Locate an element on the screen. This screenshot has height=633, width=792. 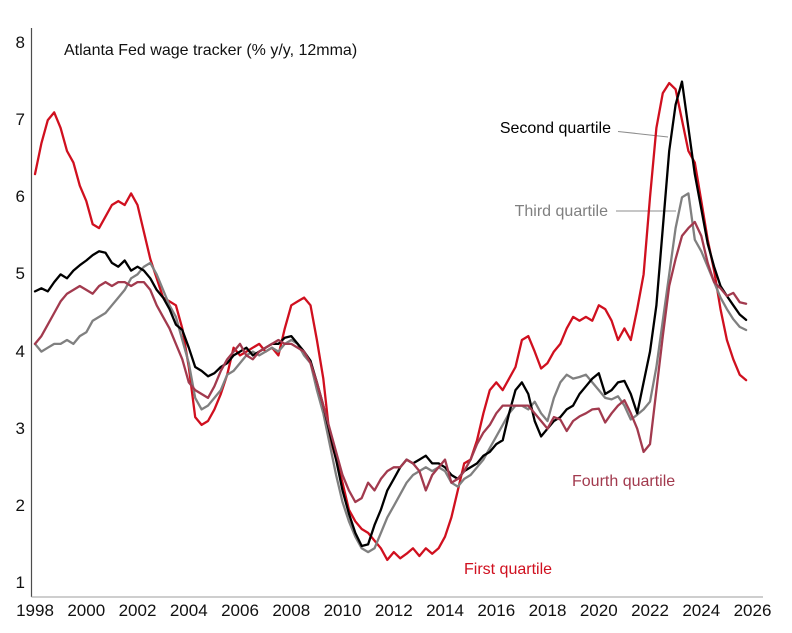
y-tick-5: 5 is located at coordinates (20, 274).